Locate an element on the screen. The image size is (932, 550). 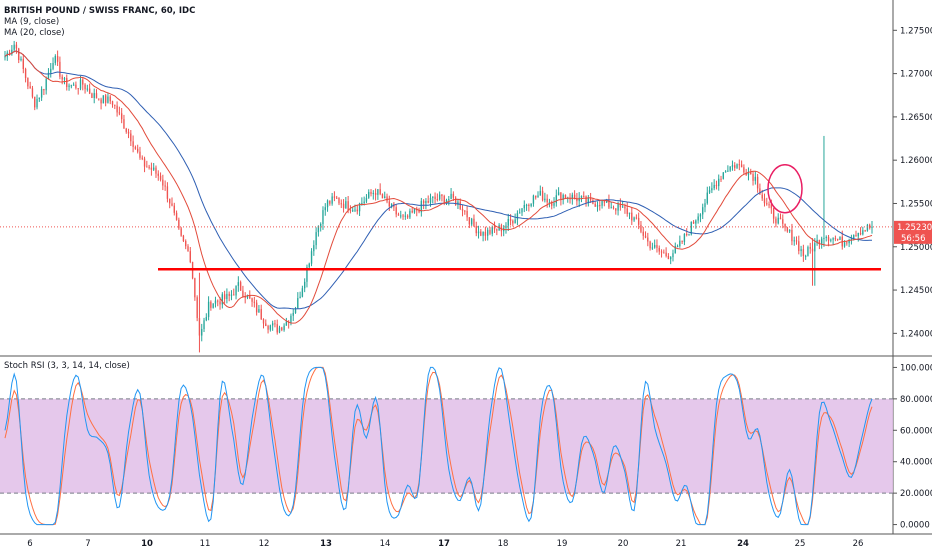
stoch-tick-label: 20.0000 is located at coordinates (916, 494).